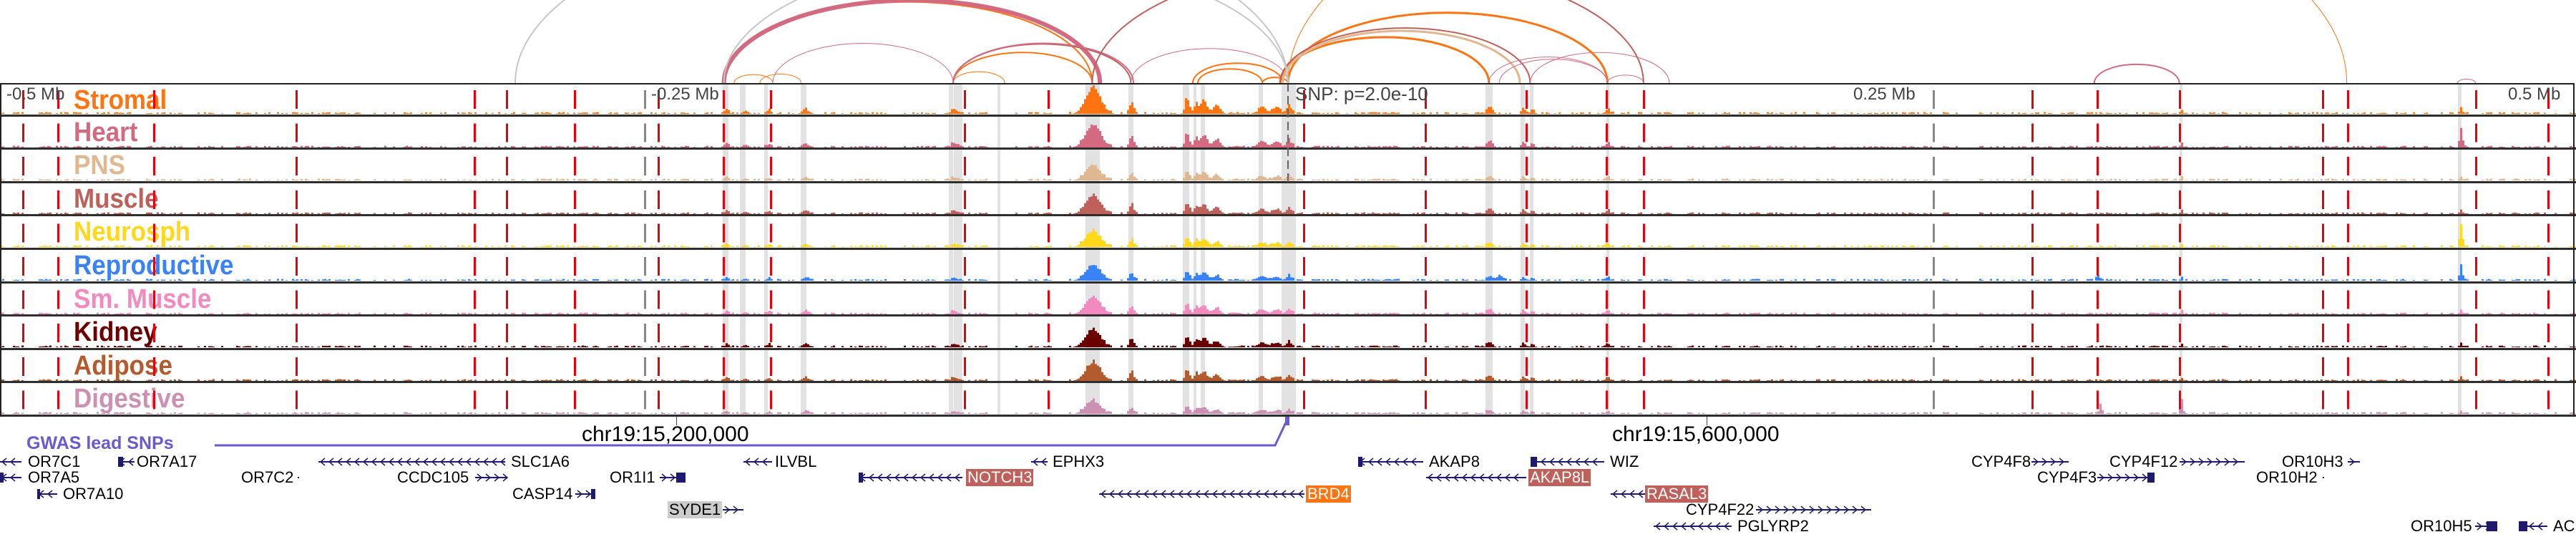 This screenshot has width=2576, height=537. I want to click on track-label: Kidney, so click(115, 332).